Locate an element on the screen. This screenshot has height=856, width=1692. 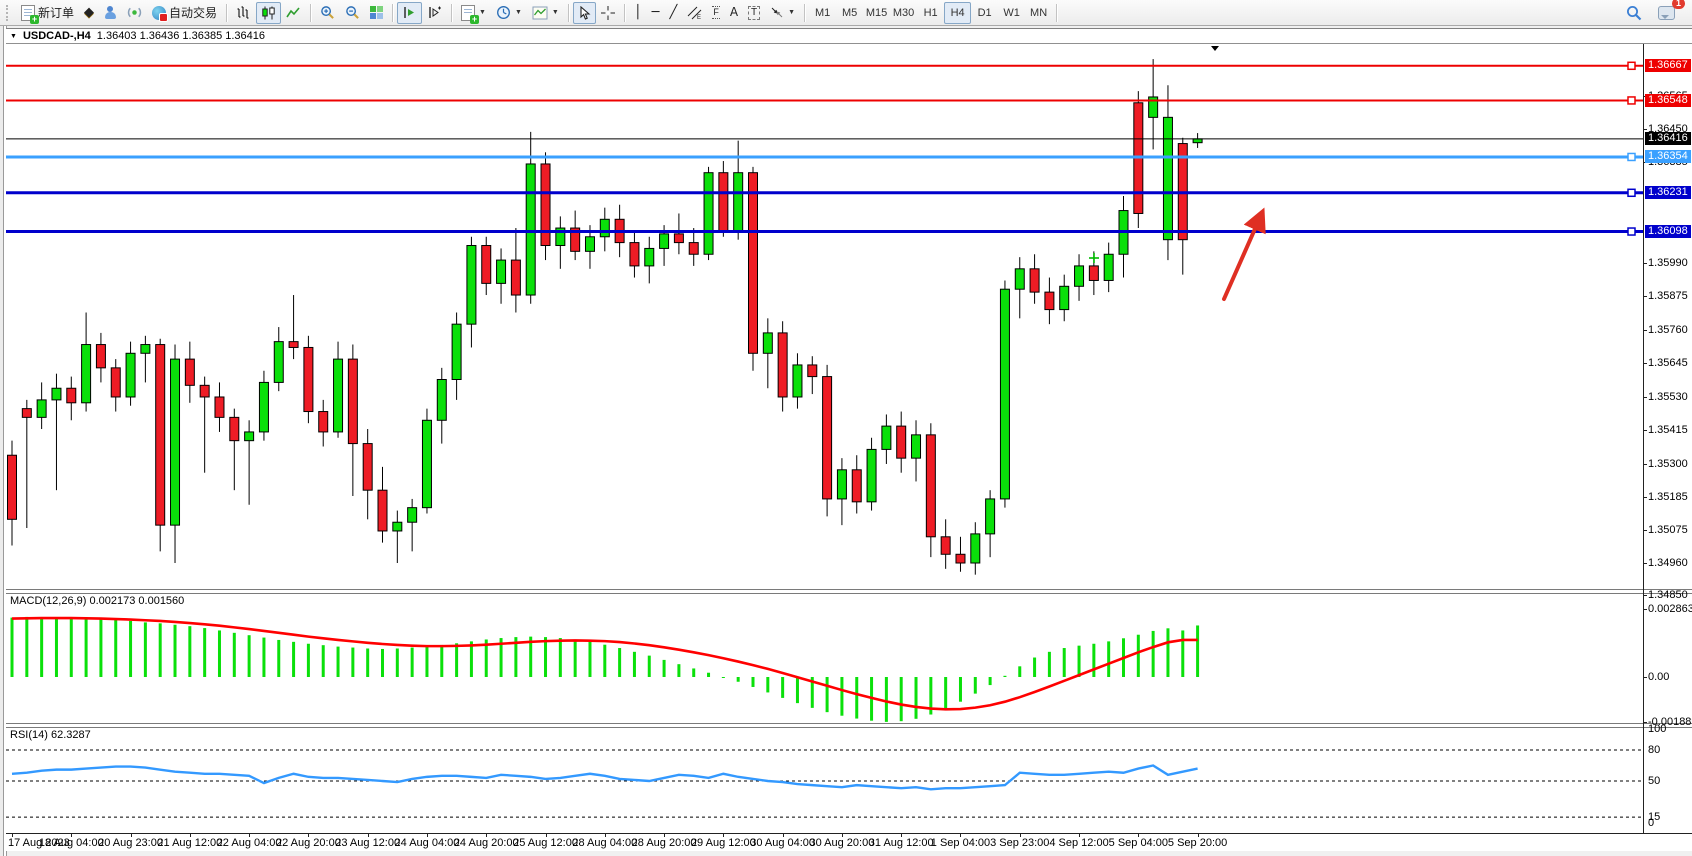
vertical-line-button: │ is located at coordinates (638, 13).